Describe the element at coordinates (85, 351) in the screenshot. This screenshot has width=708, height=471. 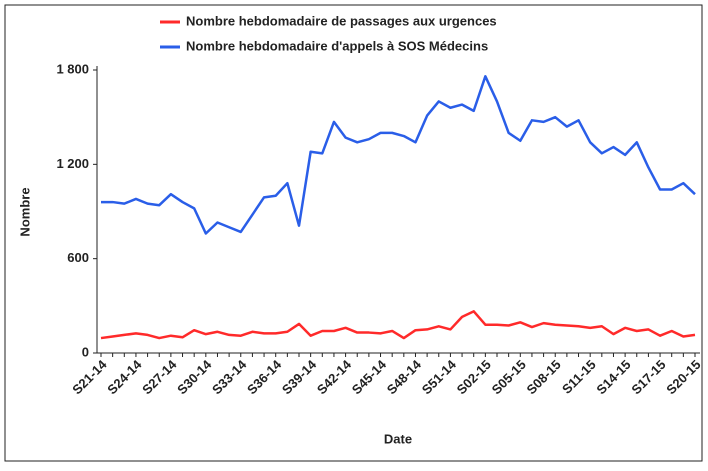
I see `y-tick-label: 0` at that location.